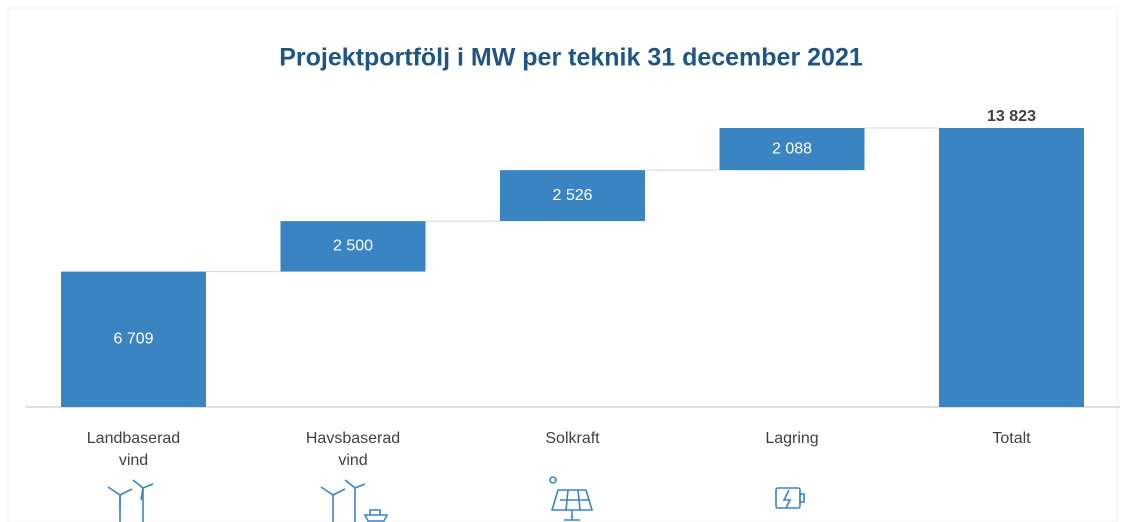 This screenshot has height=522, width=1125. Describe the element at coordinates (790, 498) in the screenshot. I see `battery-icon` at that location.